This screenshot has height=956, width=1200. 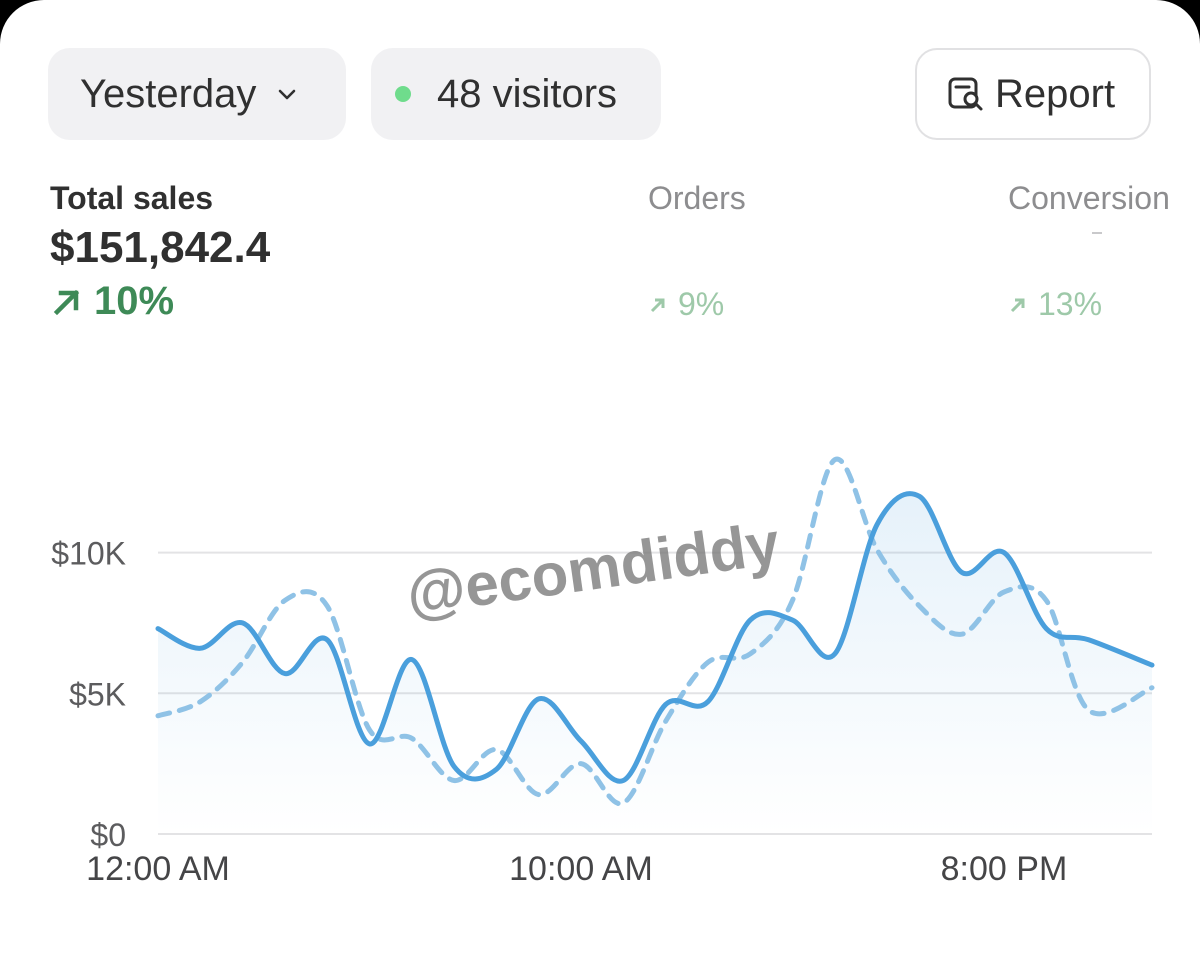 I want to click on total-sales-change: 10%, so click(x=160, y=301).